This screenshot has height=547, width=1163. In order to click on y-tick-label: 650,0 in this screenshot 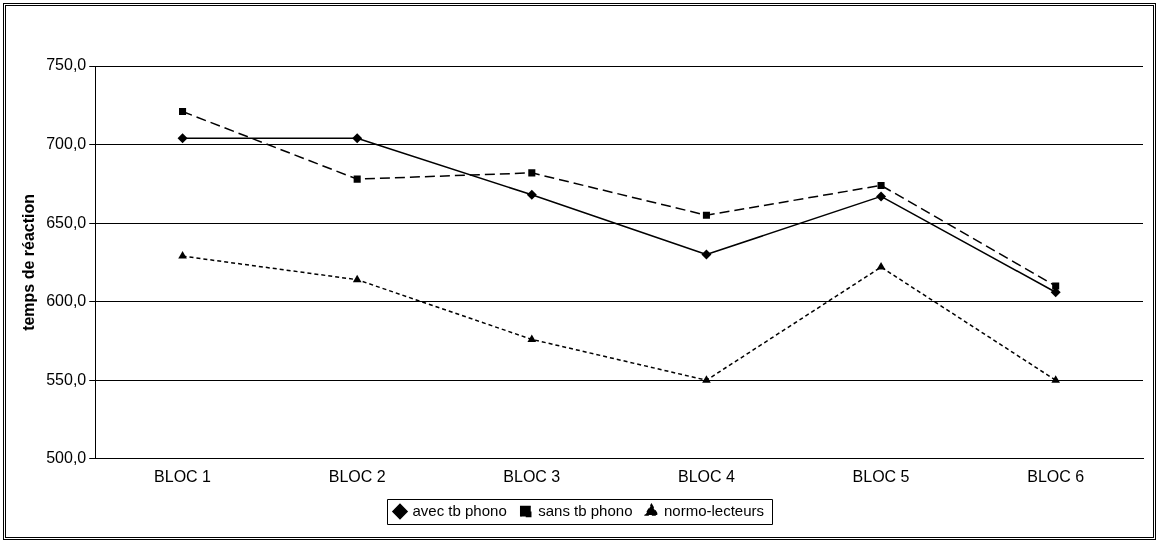, I will do `click(66, 222)`.